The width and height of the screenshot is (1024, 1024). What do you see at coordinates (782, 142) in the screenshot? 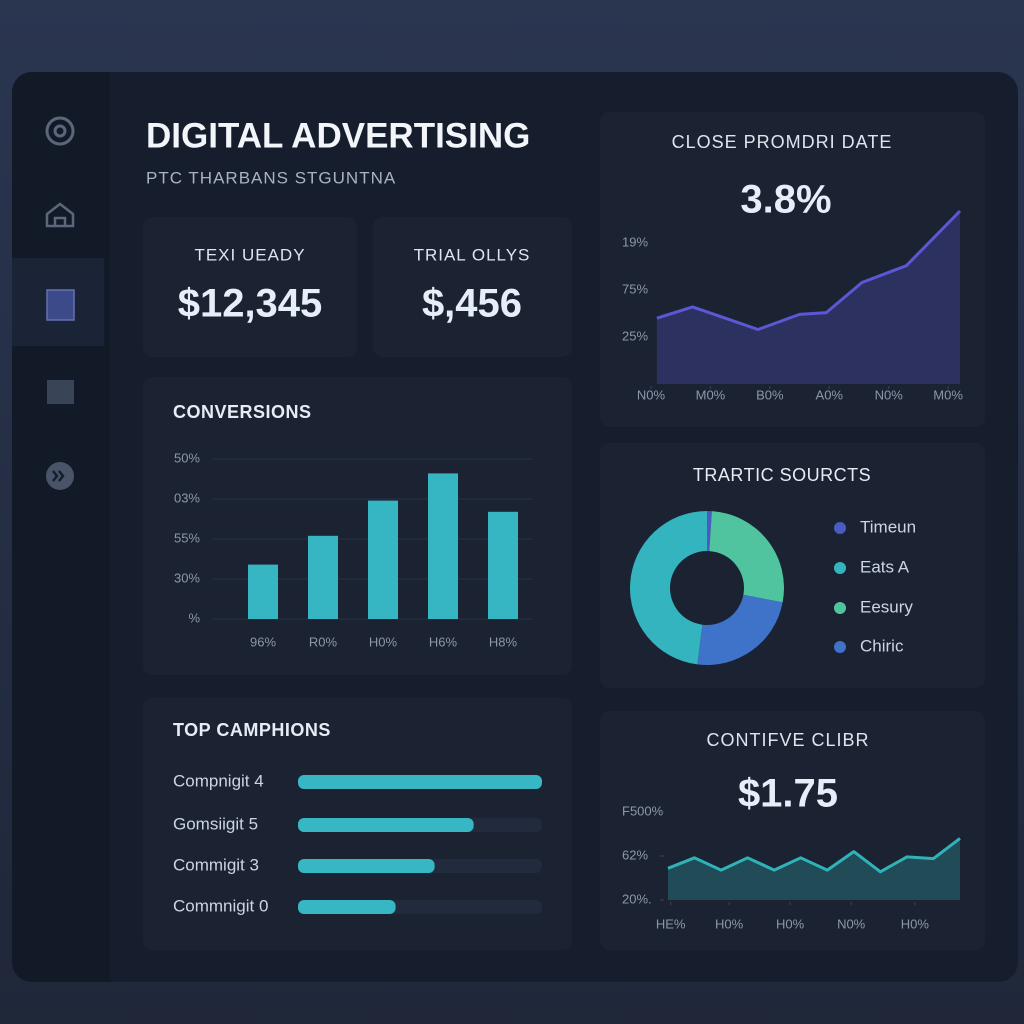
I see `card-title: CLOSE PROMDRI DATE` at bounding box center [782, 142].